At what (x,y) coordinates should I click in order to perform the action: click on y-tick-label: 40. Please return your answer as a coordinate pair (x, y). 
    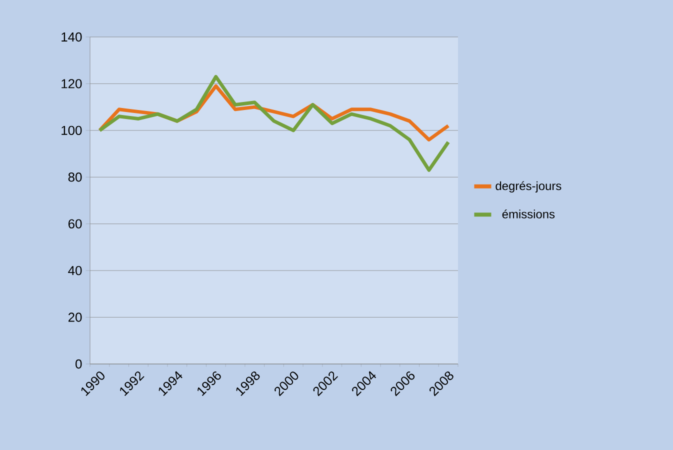
    Looking at the image, I should click on (75, 271).